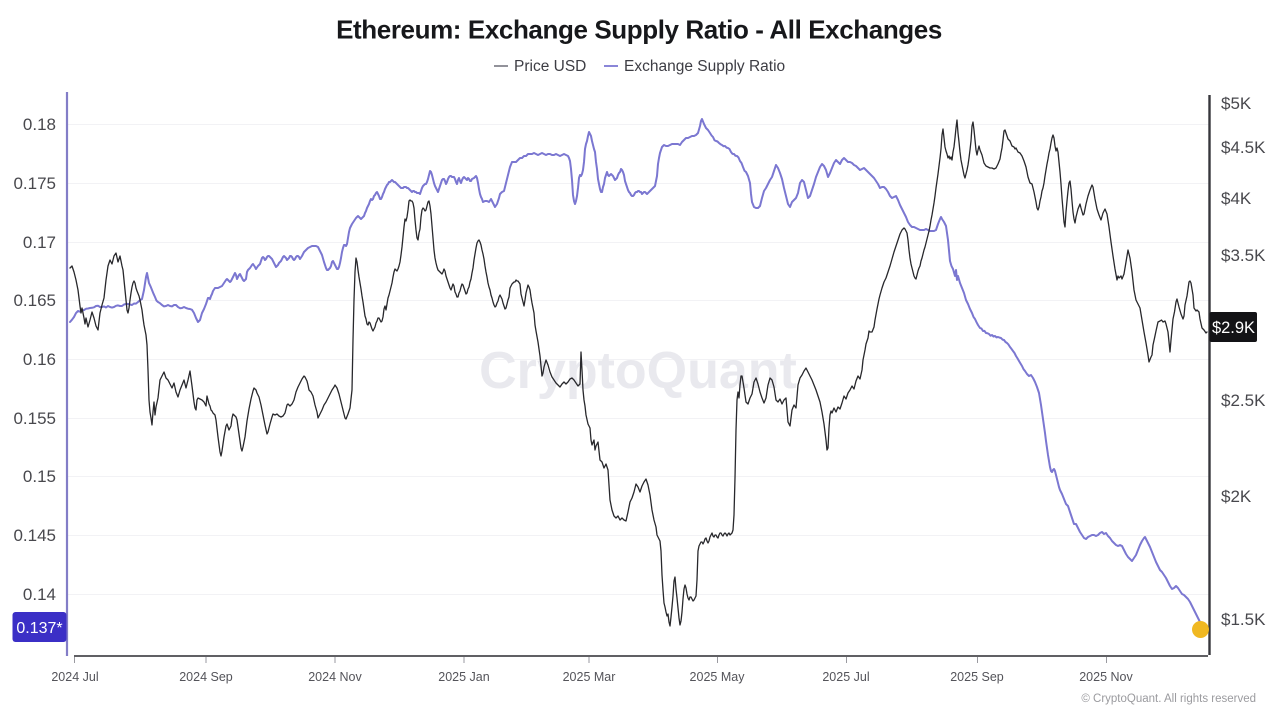 The height and width of the screenshot is (713, 1280). I want to click on svg-text: 2024 Sep, so click(206, 677).